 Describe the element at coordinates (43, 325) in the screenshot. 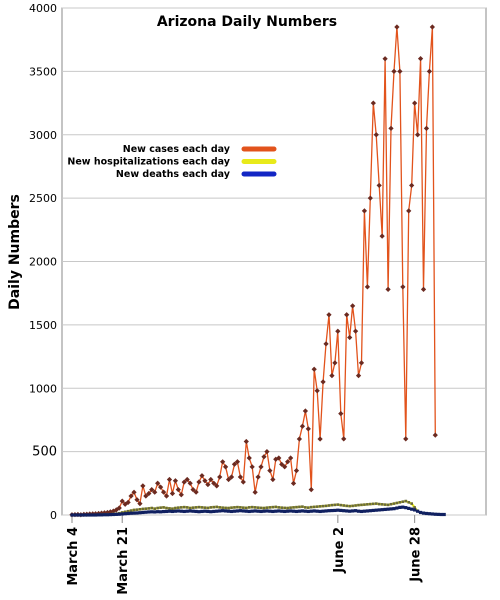

I see `y-tick-label: 1500` at that location.